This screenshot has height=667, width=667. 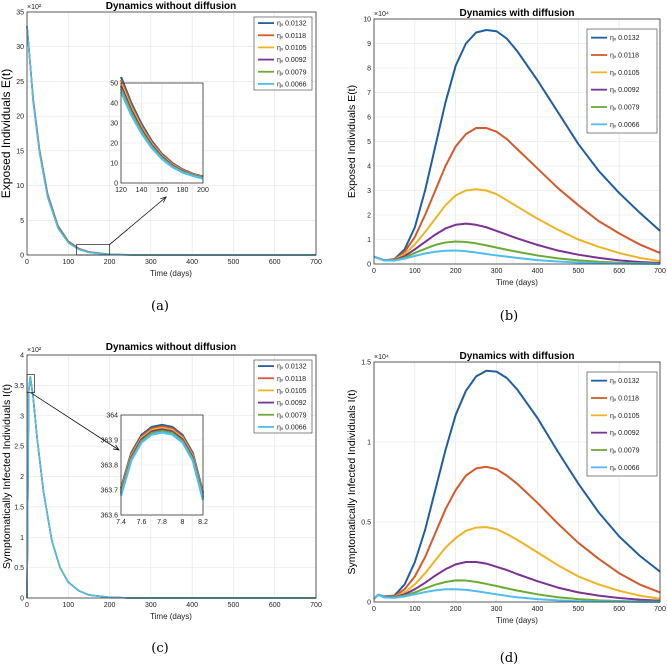 I want to click on caption-c: (c), so click(x=159, y=648).